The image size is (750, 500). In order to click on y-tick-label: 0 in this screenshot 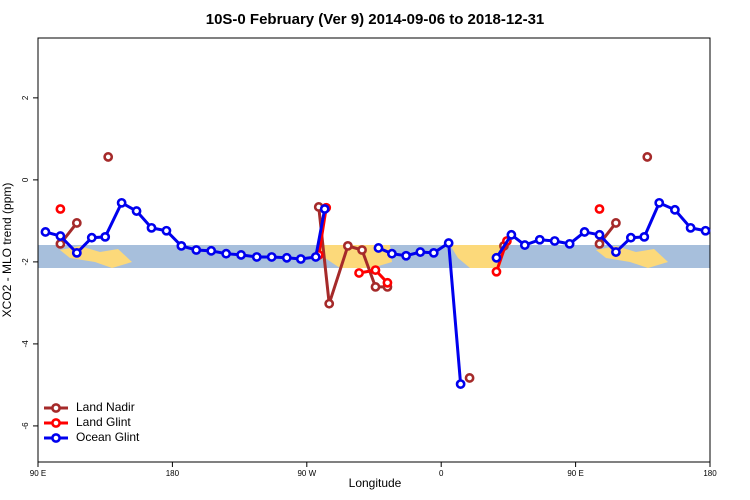, I will do `click(25, 179)`.